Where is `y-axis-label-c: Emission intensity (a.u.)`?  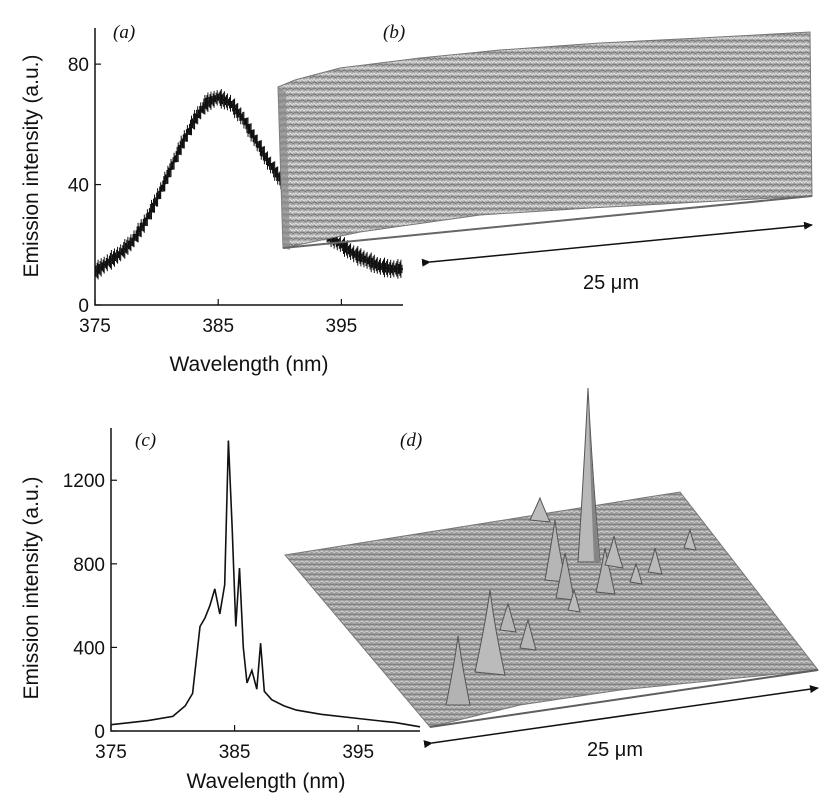 y-axis-label-c: Emission intensity (a.u.) is located at coordinates (31, 588).